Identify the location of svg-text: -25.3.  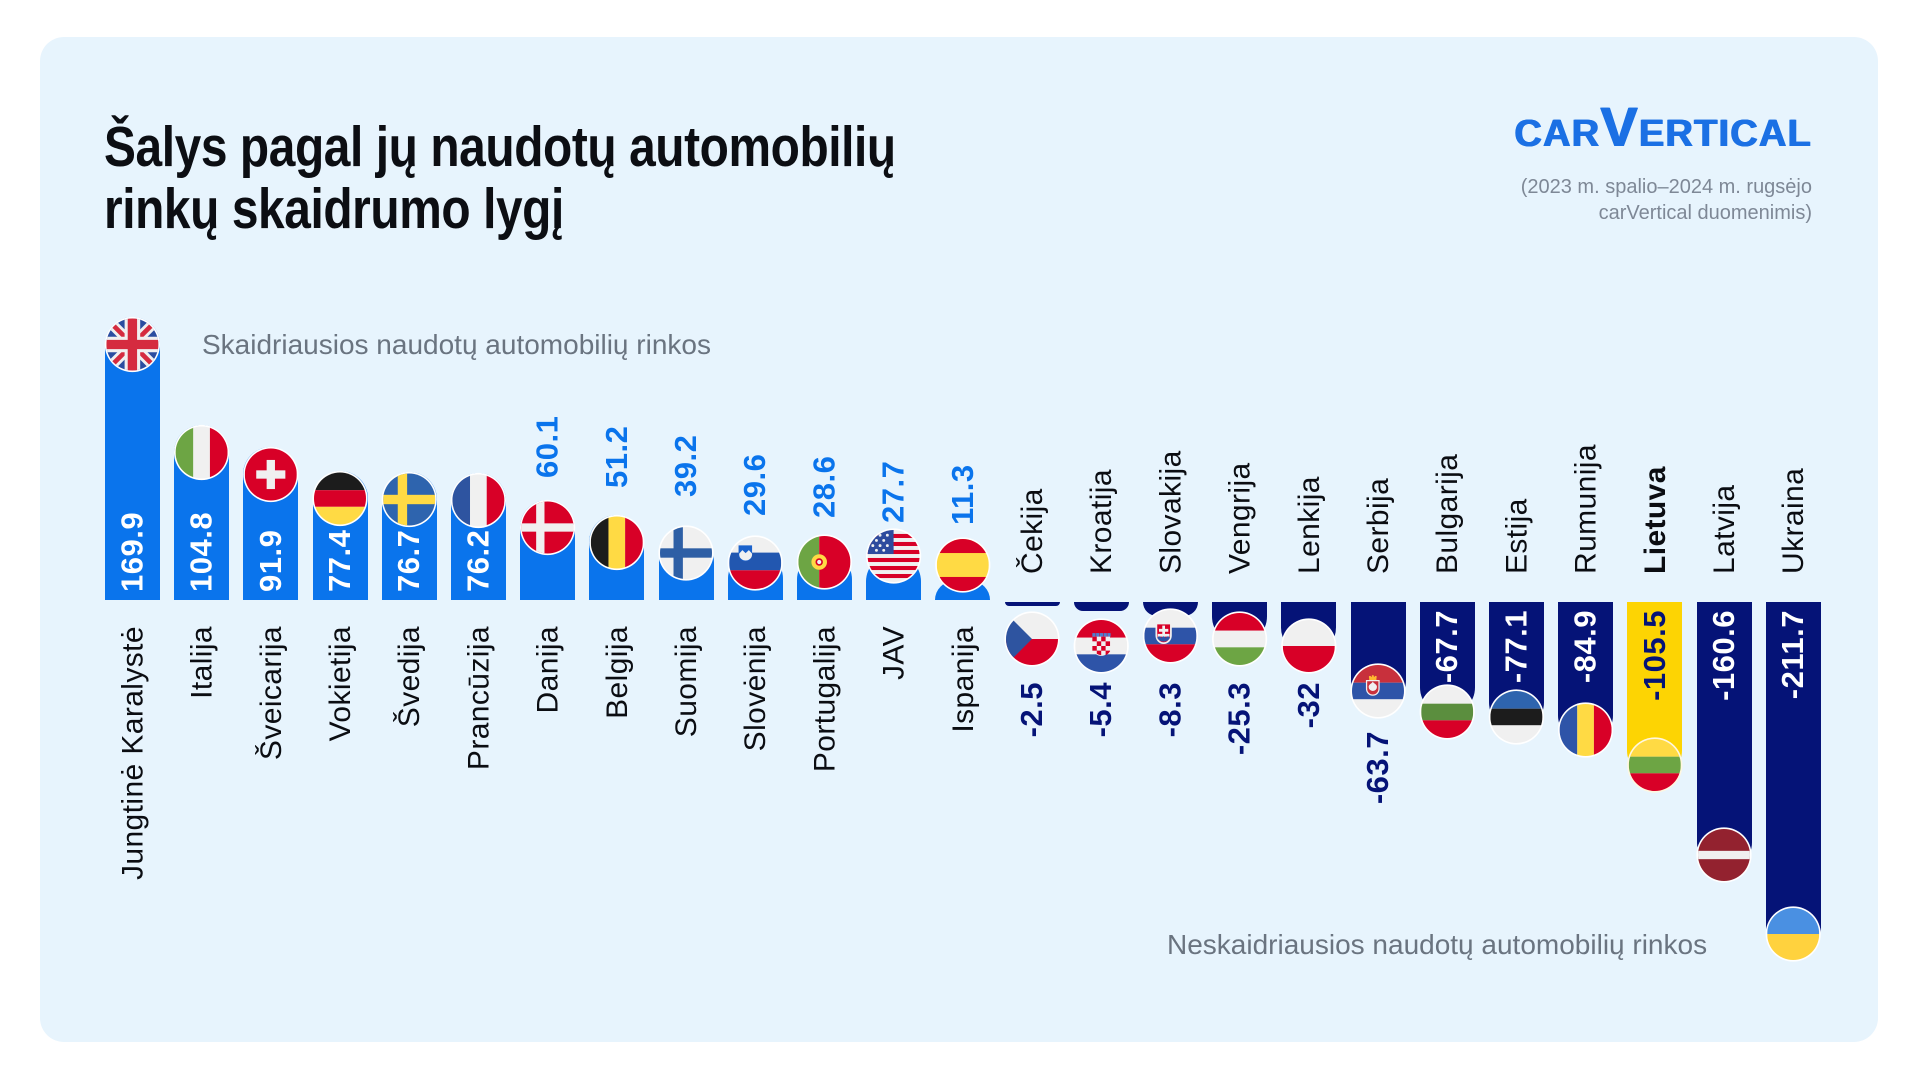
(1239, 718).